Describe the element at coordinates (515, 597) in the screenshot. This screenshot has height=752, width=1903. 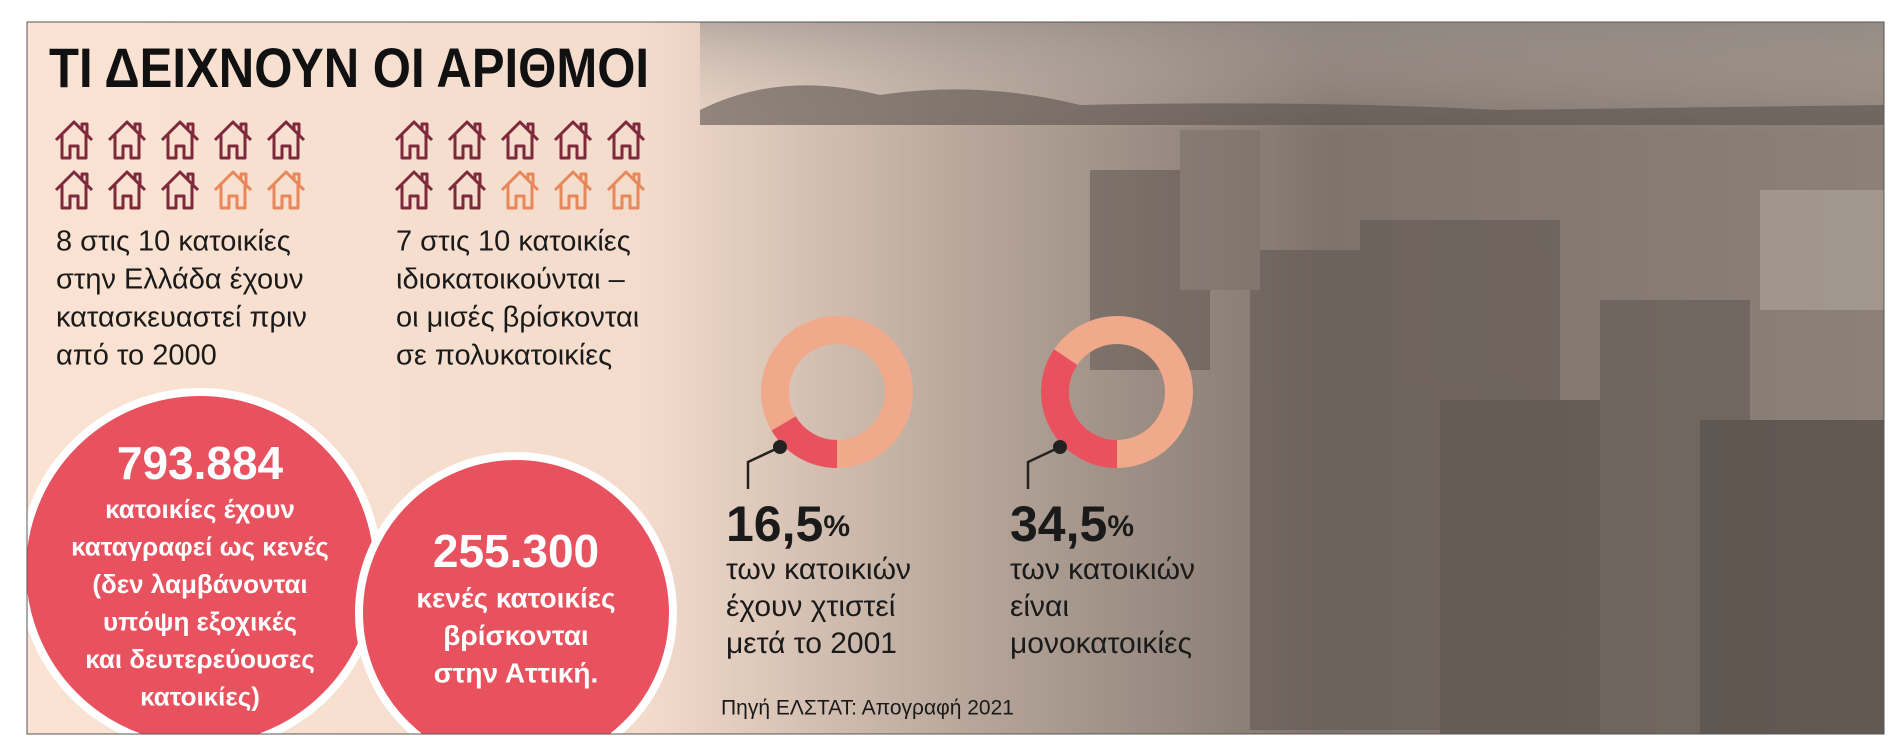
I see `stat-text: κενές κατοικίες` at that location.